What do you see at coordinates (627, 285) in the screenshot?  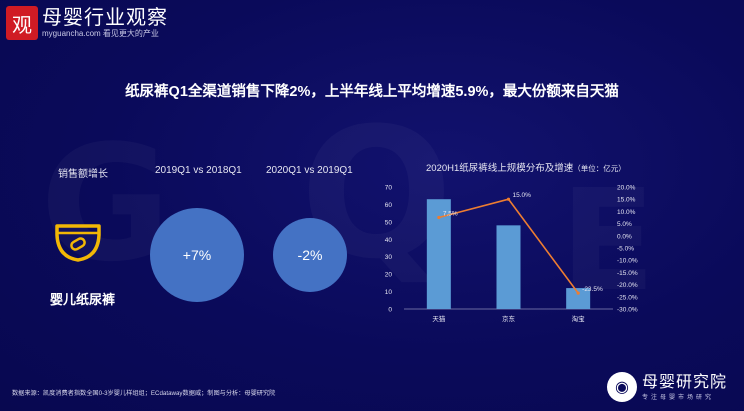 I see `y-right-tick-label: -20.0%` at bounding box center [627, 285].